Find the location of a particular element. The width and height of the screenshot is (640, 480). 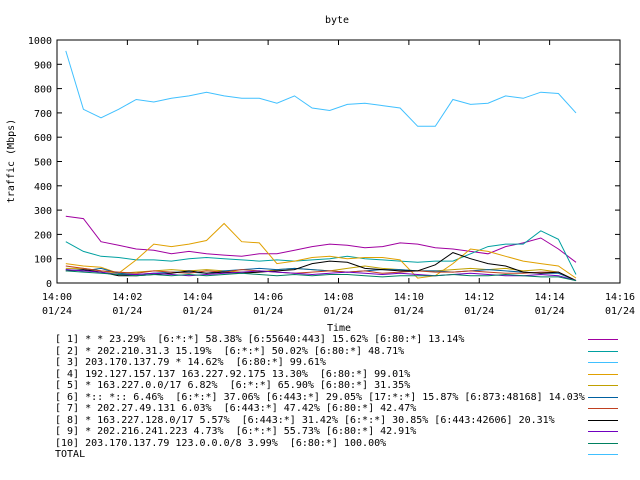

y-tick-label: 500 is located at coordinates (43, 163).